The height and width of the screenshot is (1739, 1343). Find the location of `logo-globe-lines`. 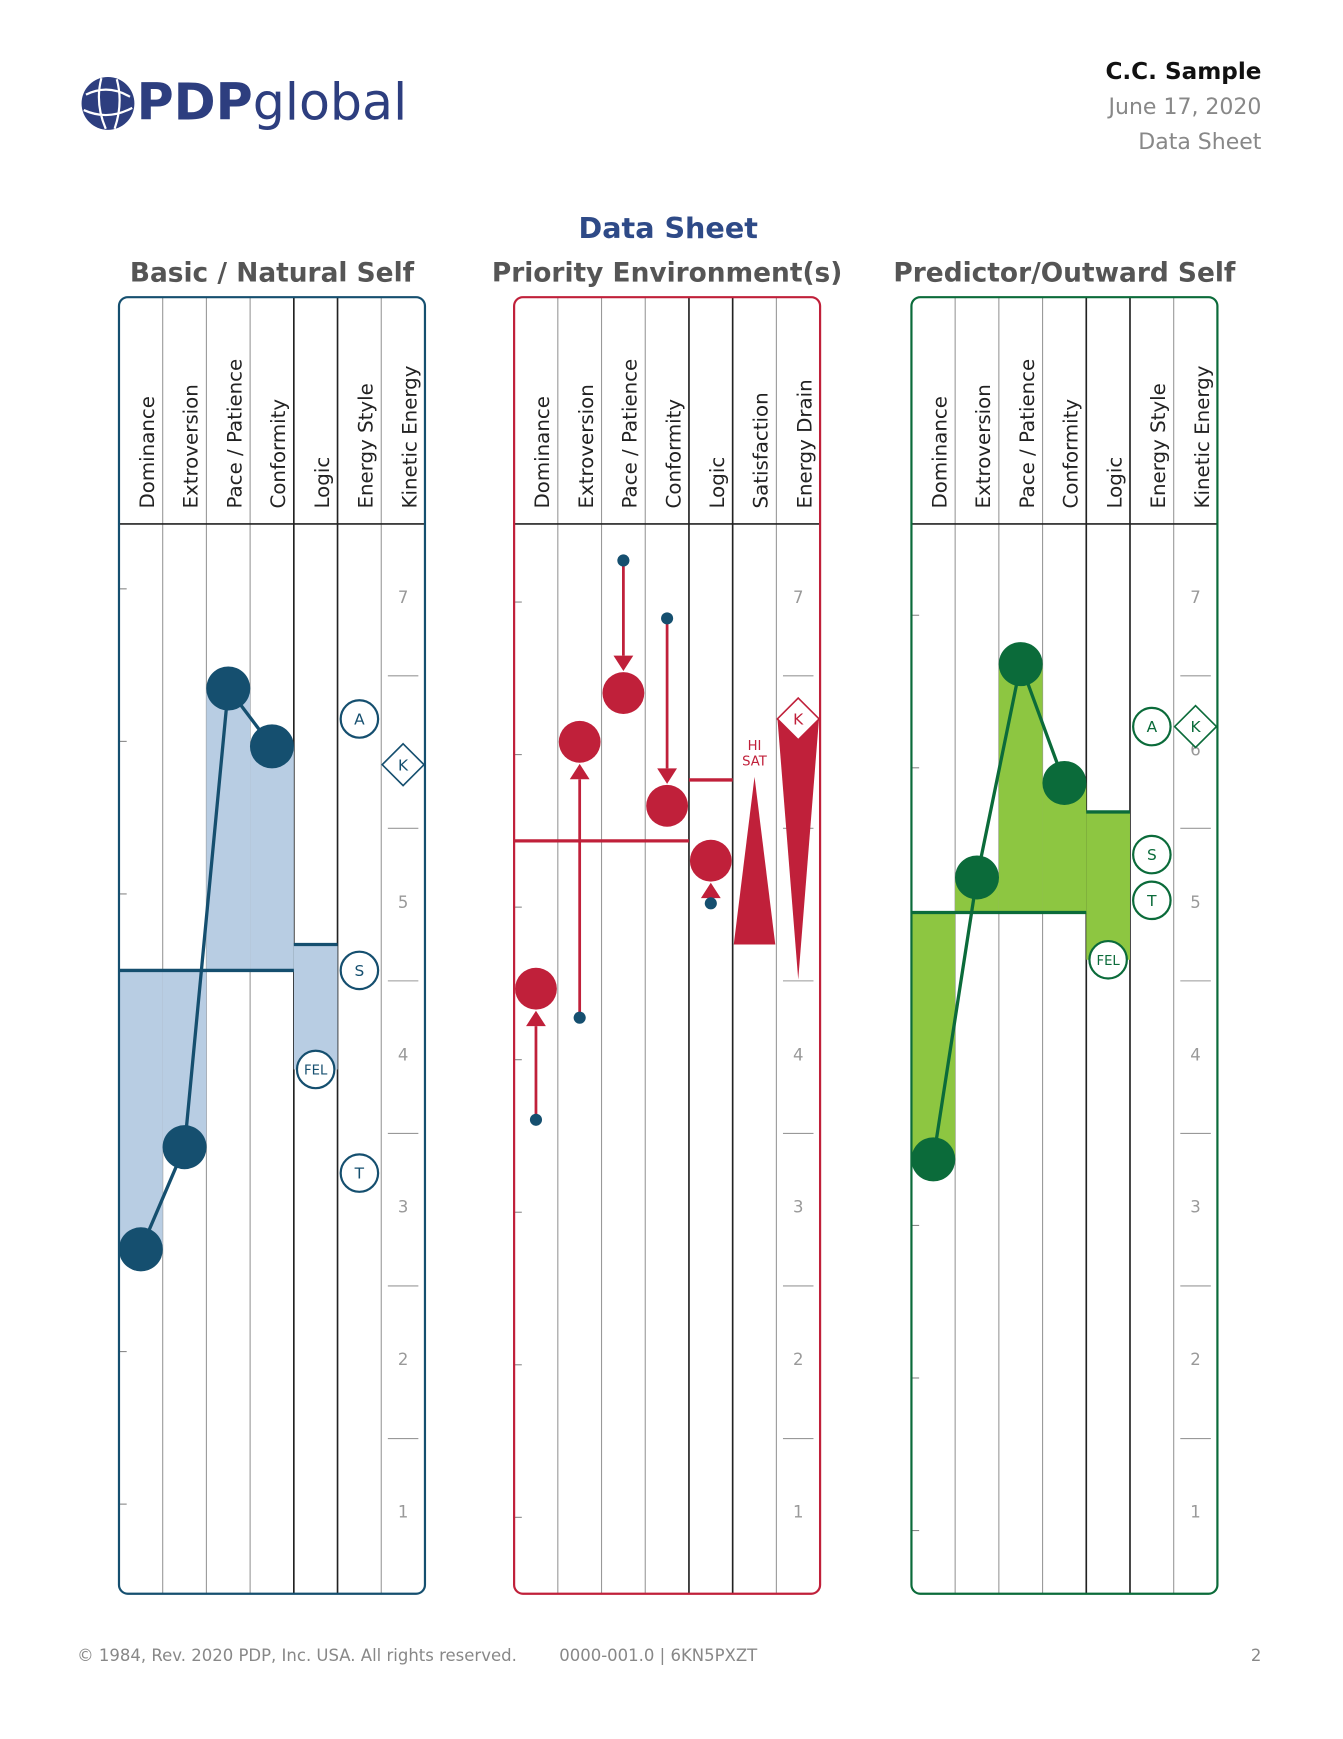

logo-globe-lines is located at coordinates (108, 103).